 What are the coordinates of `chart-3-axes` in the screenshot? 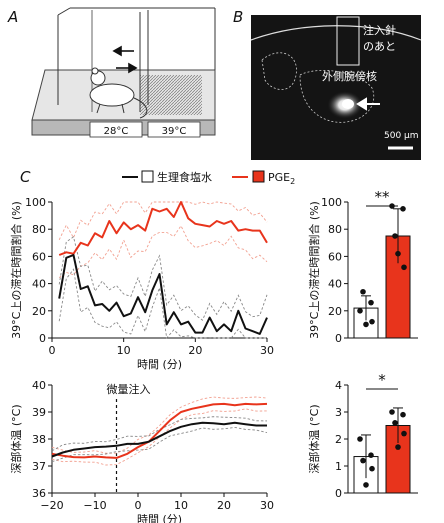 It's located at (157, 439).